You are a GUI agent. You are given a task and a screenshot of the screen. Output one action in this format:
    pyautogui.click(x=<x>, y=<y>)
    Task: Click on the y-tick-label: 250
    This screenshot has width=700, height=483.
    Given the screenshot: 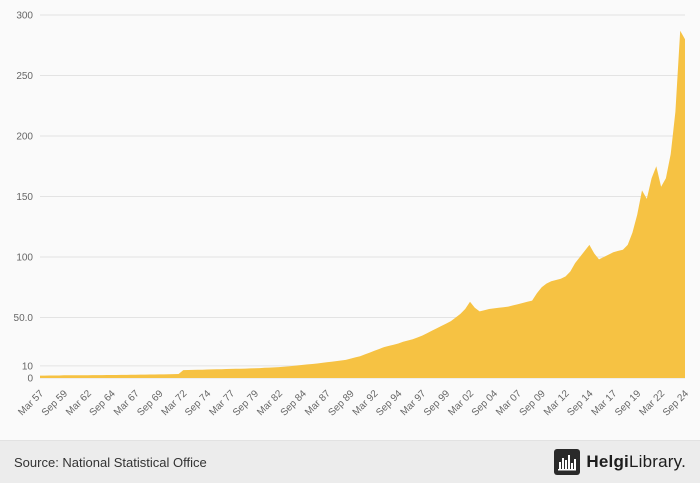 What is the action you would take?
    pyautogui.click(x=24, y=76)
    